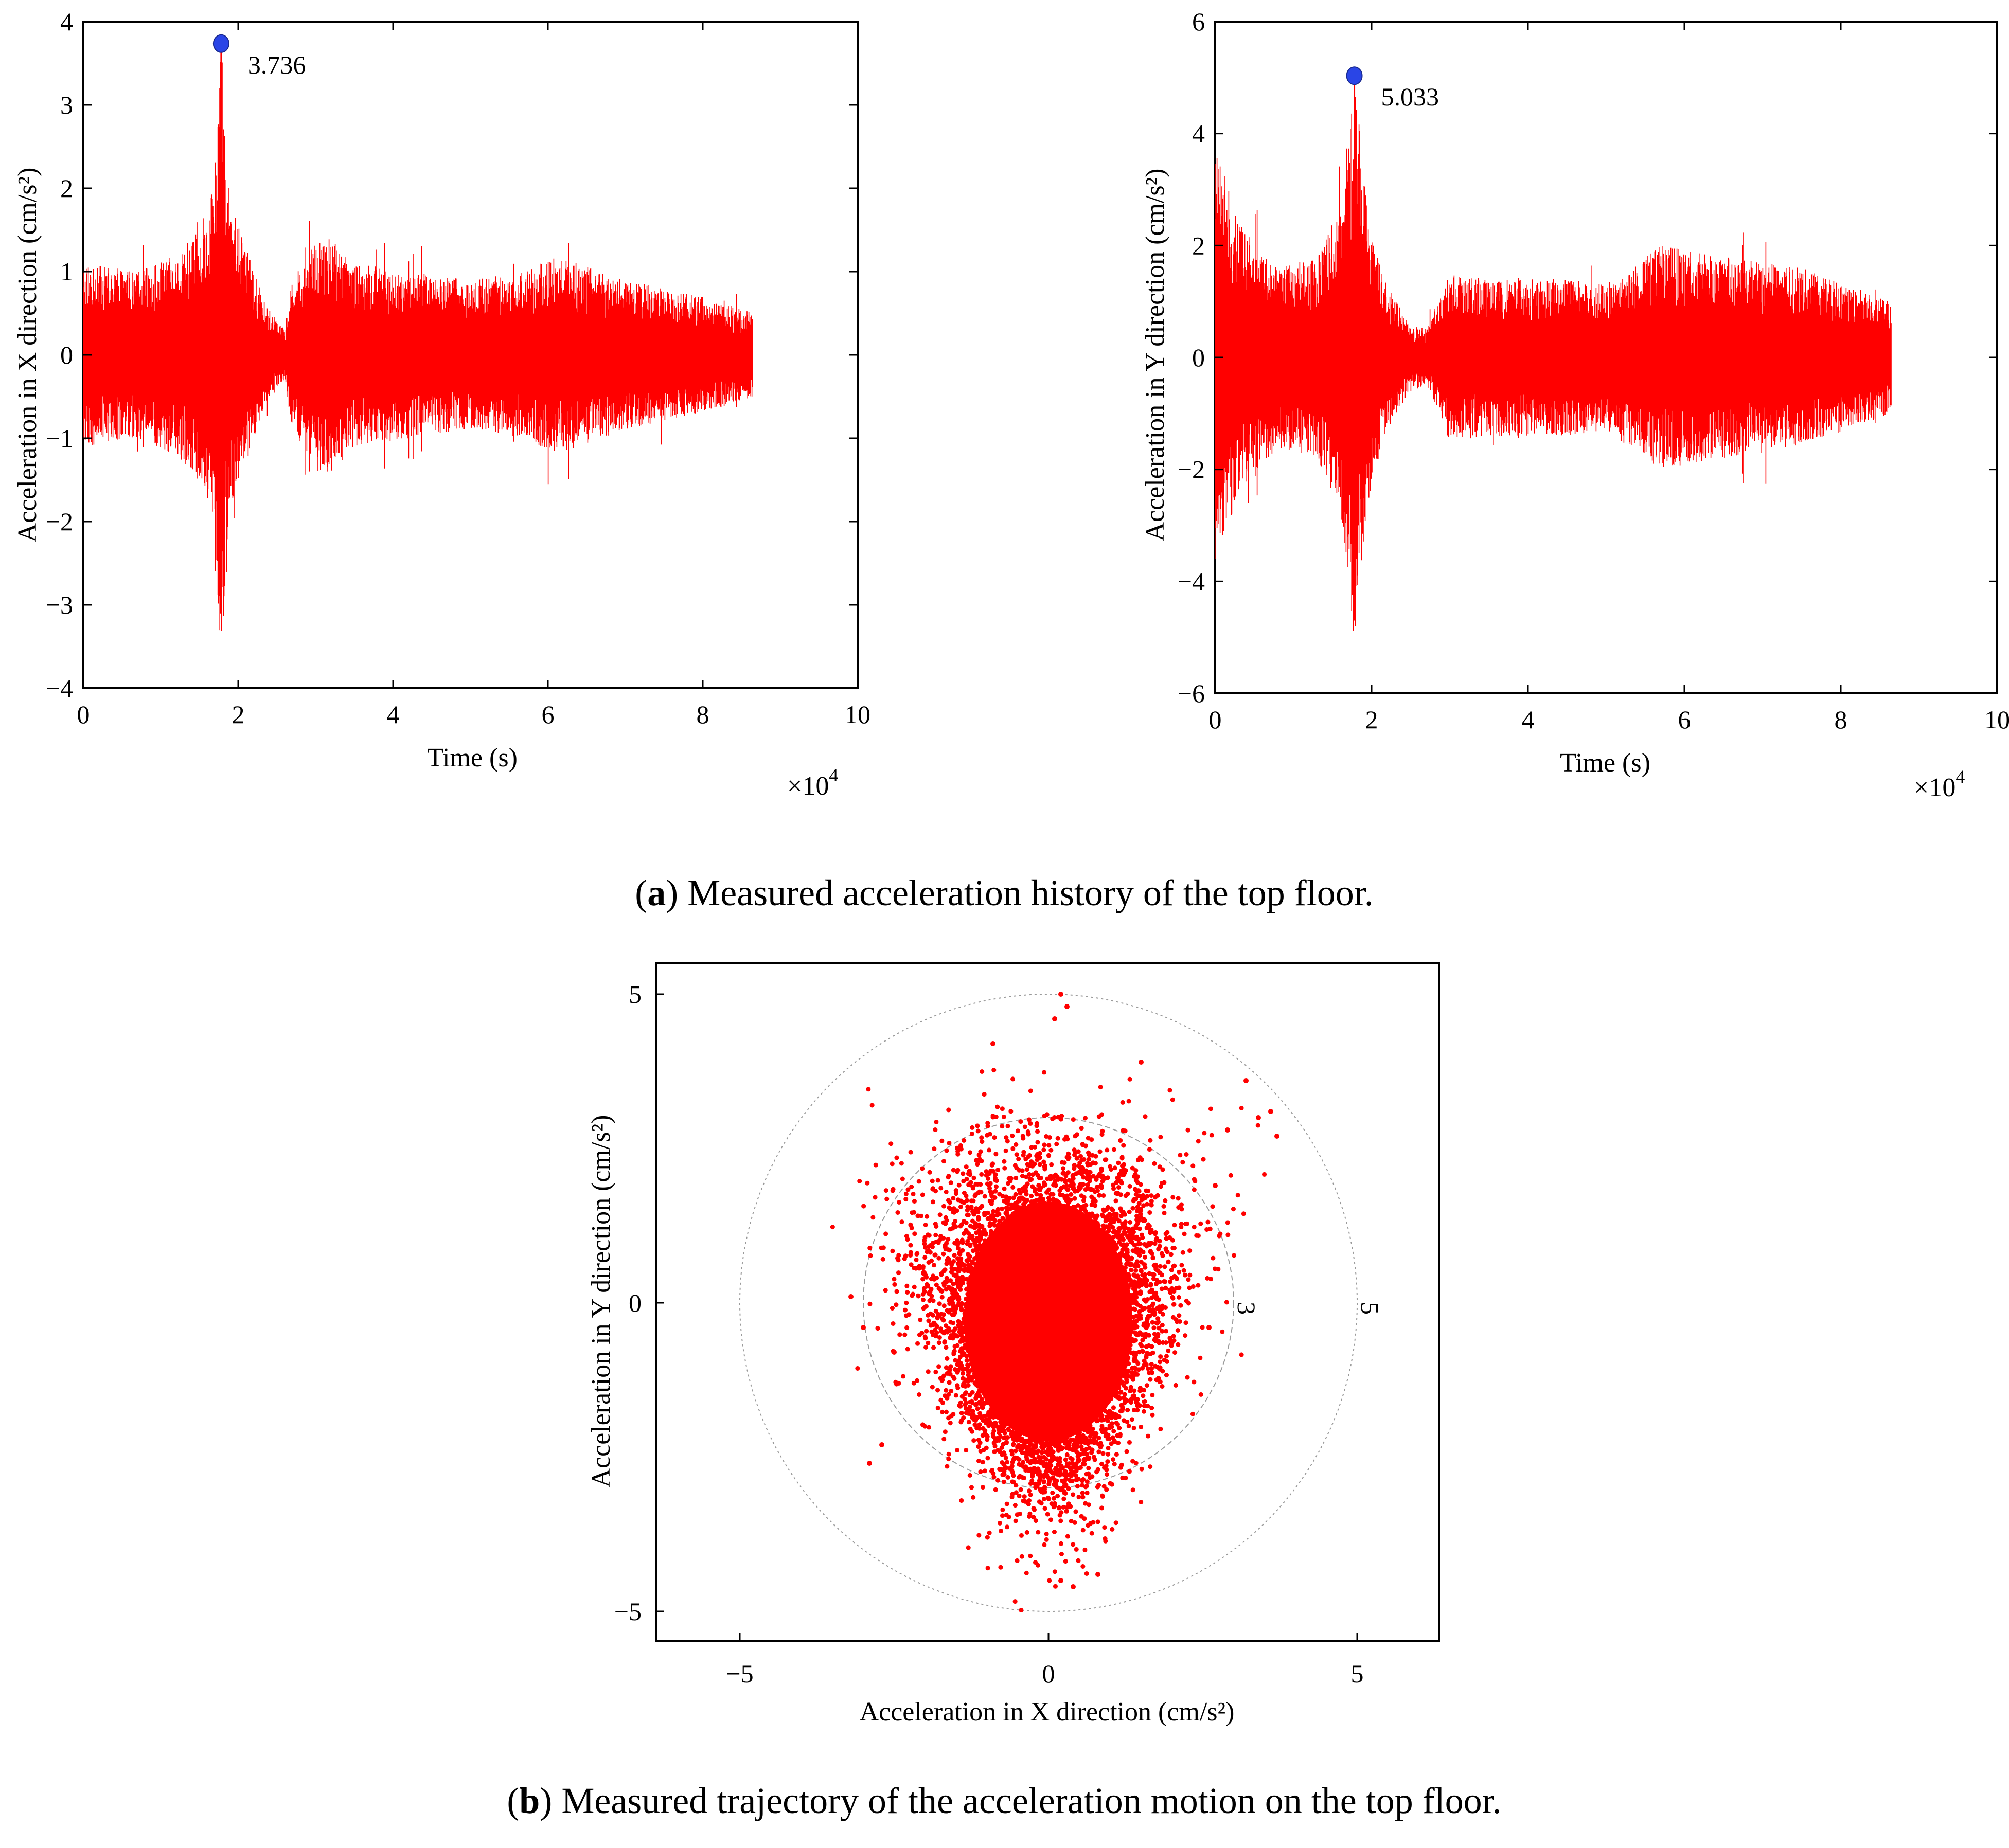  What do you see at coordinates (27, 355) in the screenshot?
I see `y-axis-label: Acceleration in X direction (cm/s²)` at bounding box center [27, 355].